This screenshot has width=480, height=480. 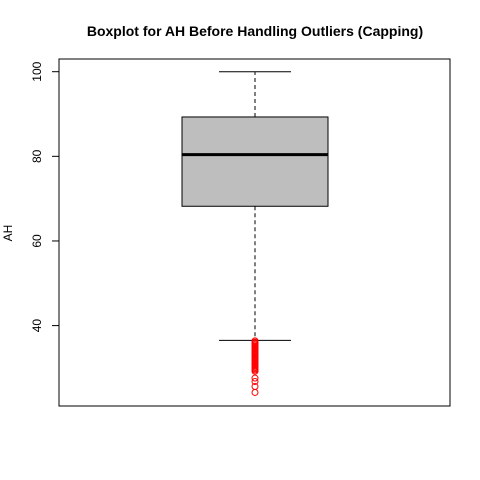 What do you see at coordinates (255, 367) in the screenshot?
I see `outliers` at bounding box center [255, 367].